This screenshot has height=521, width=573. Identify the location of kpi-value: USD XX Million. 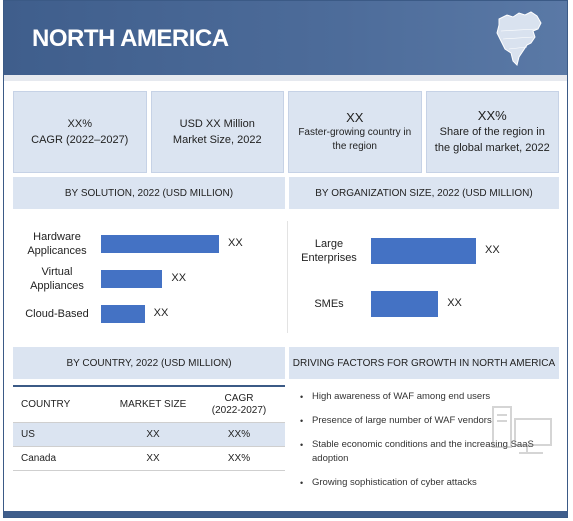
(217, 124).